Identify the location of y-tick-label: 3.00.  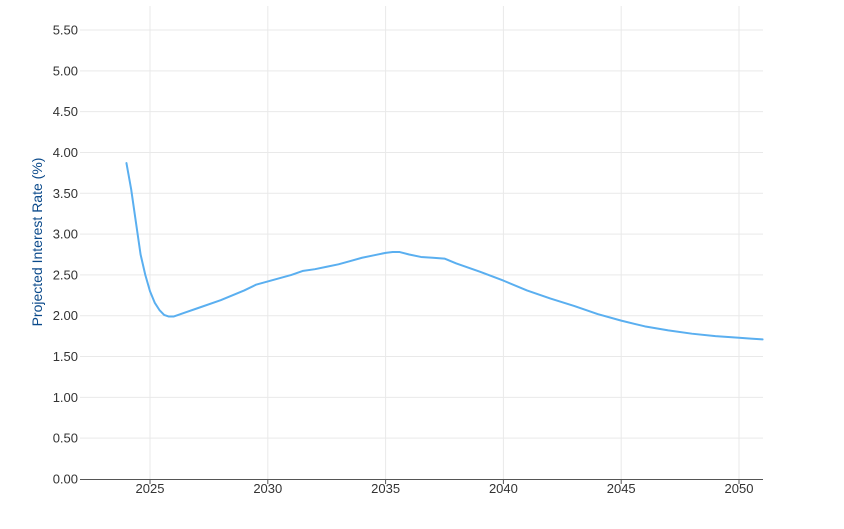
(65, 234).